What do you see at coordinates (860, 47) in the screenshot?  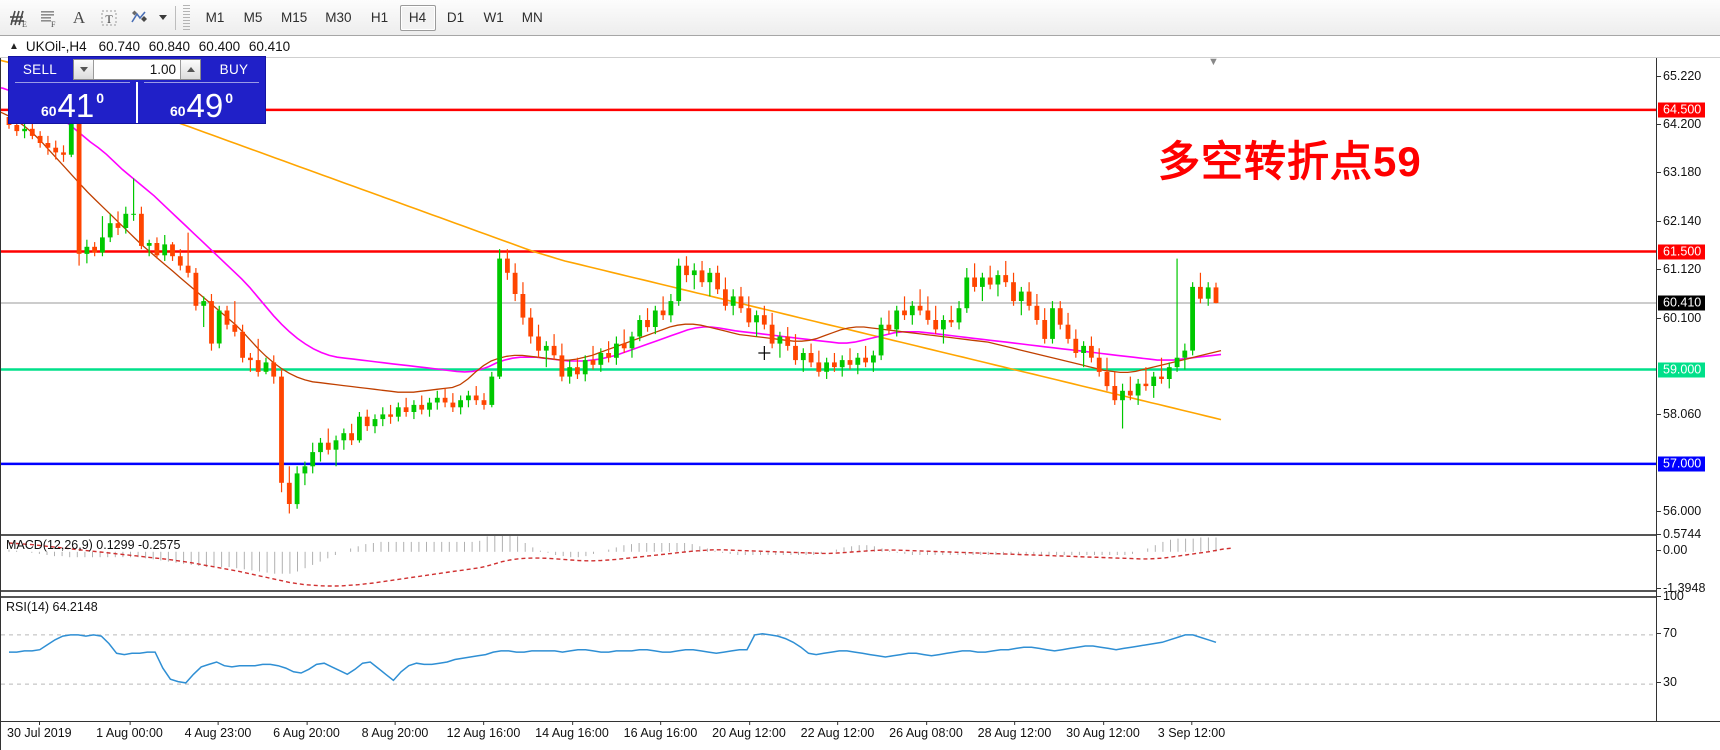 I see `symbol-bar: ▲ UKOil-,H4 60.740 60.840 60.400 60.410` at bounding box center [860, 47].